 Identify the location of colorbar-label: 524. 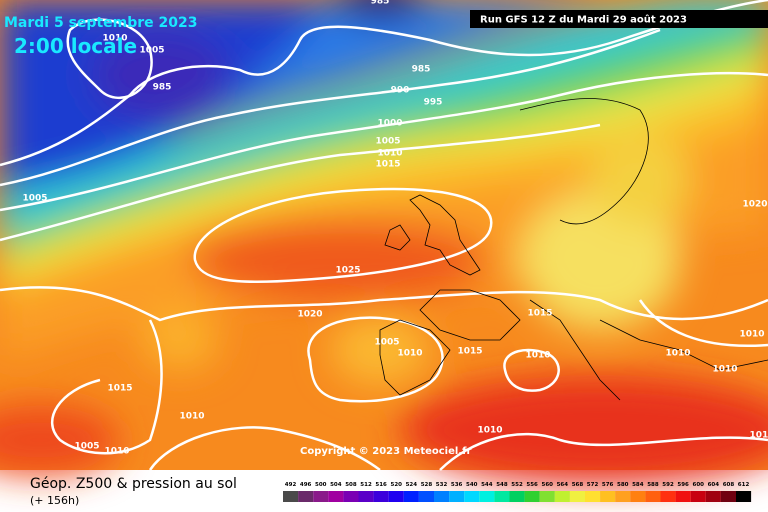
(412, 485).